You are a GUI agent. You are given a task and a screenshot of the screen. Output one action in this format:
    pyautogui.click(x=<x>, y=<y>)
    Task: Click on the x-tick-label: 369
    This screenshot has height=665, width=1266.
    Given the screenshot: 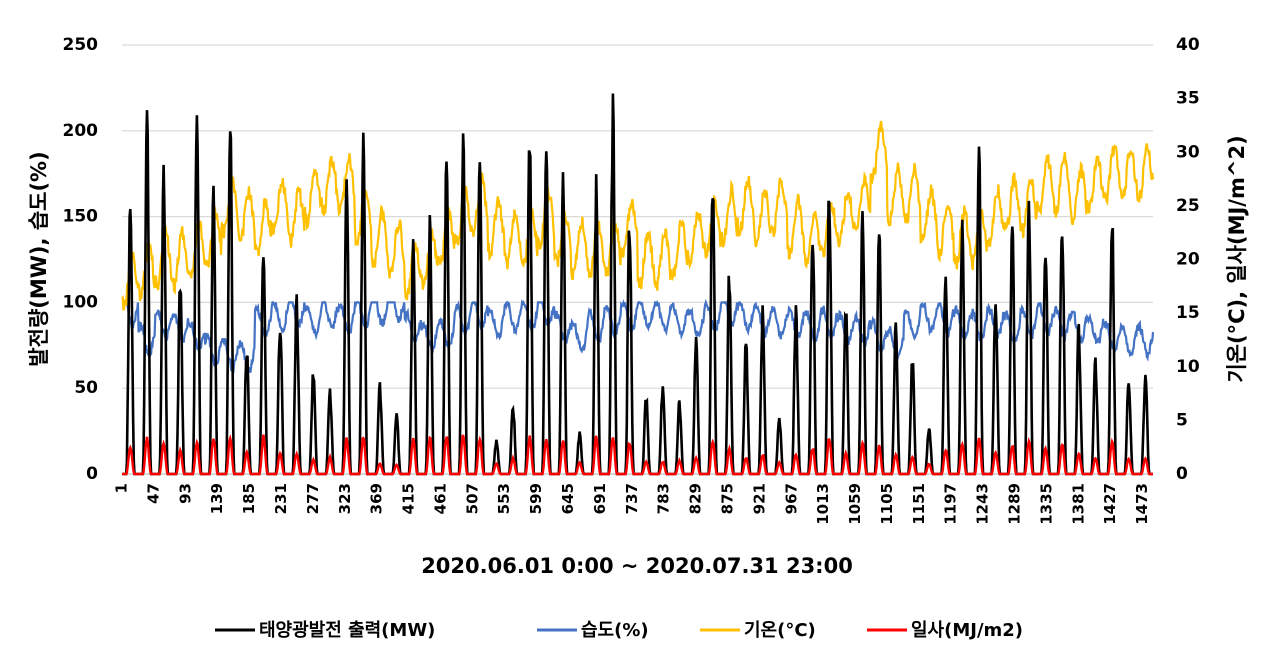 What is the action you would take?
    pyautogui.click(x=377, y=498)
    